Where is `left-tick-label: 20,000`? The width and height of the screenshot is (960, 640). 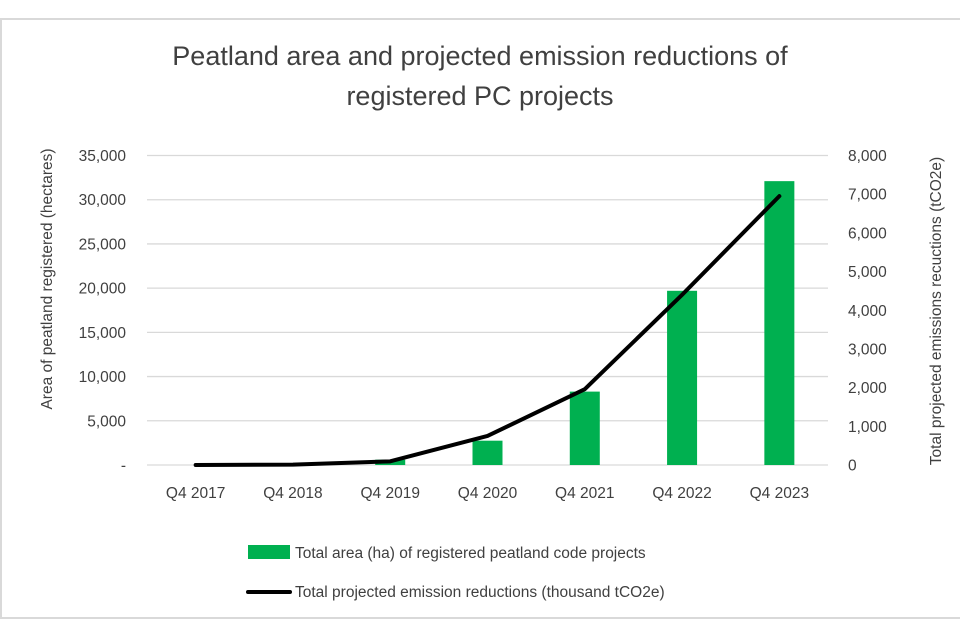 left-tick-label: 20,000 is located at coordinates (103, 289).